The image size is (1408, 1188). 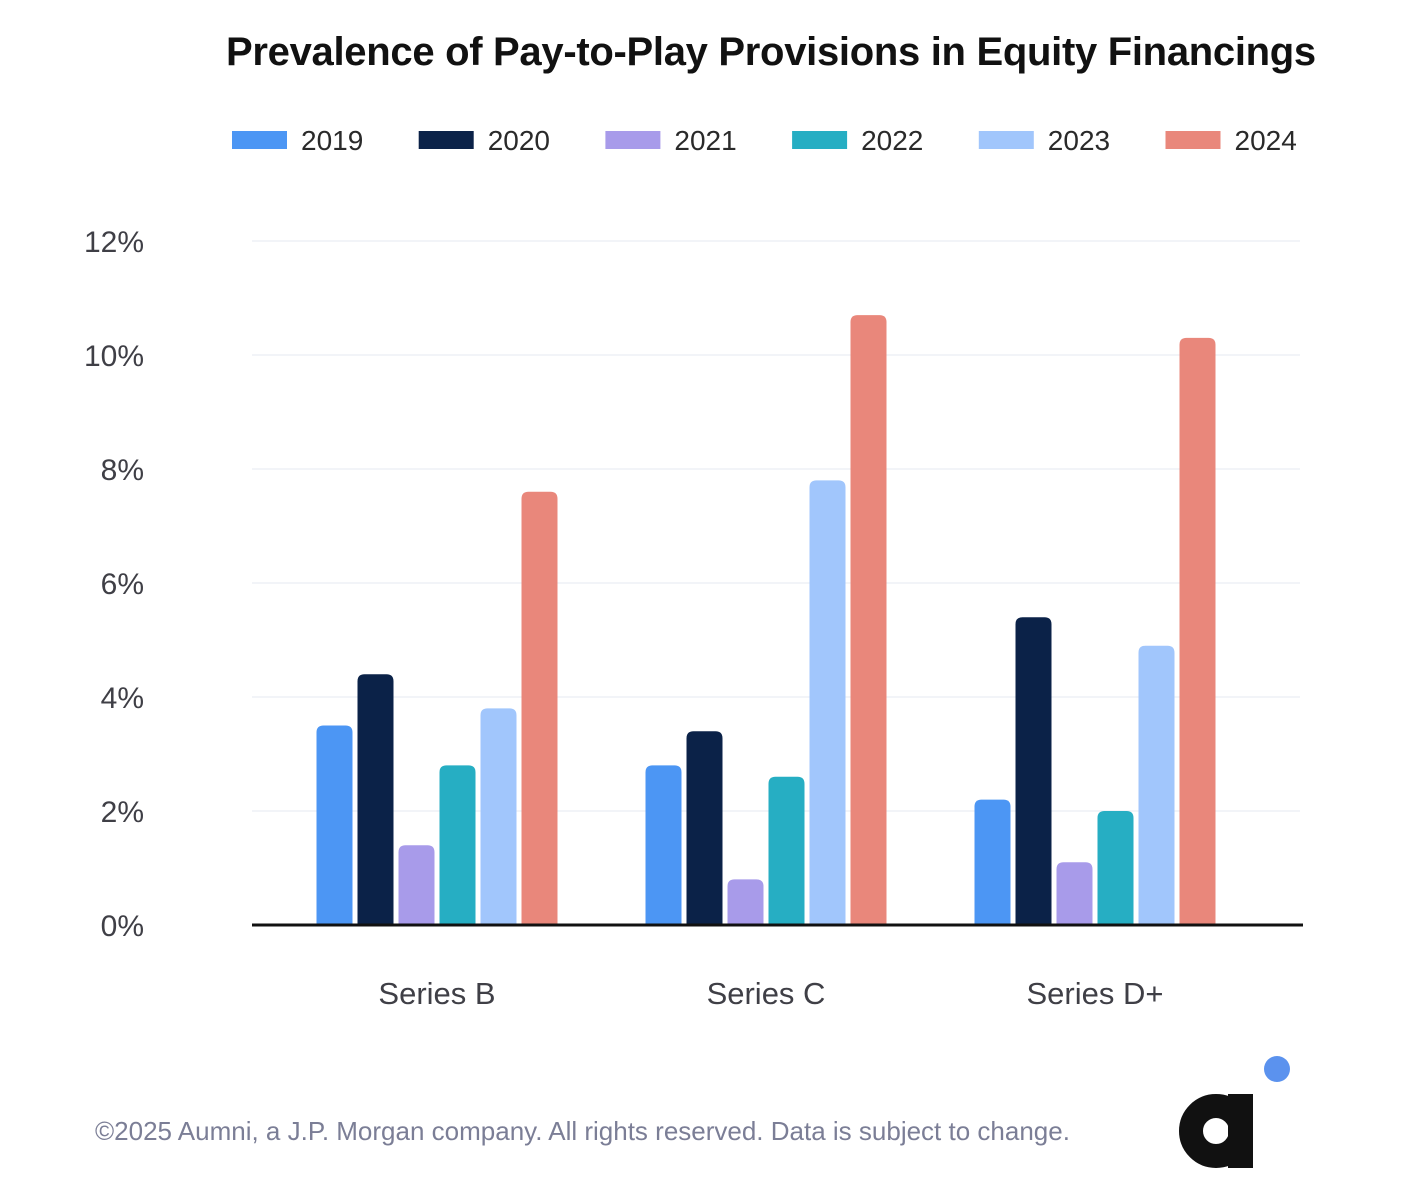 What do you see at coordinates (122, 584) in the screenshot?
I see `y-tick-label: 6%` at bounding box center [122, 584].